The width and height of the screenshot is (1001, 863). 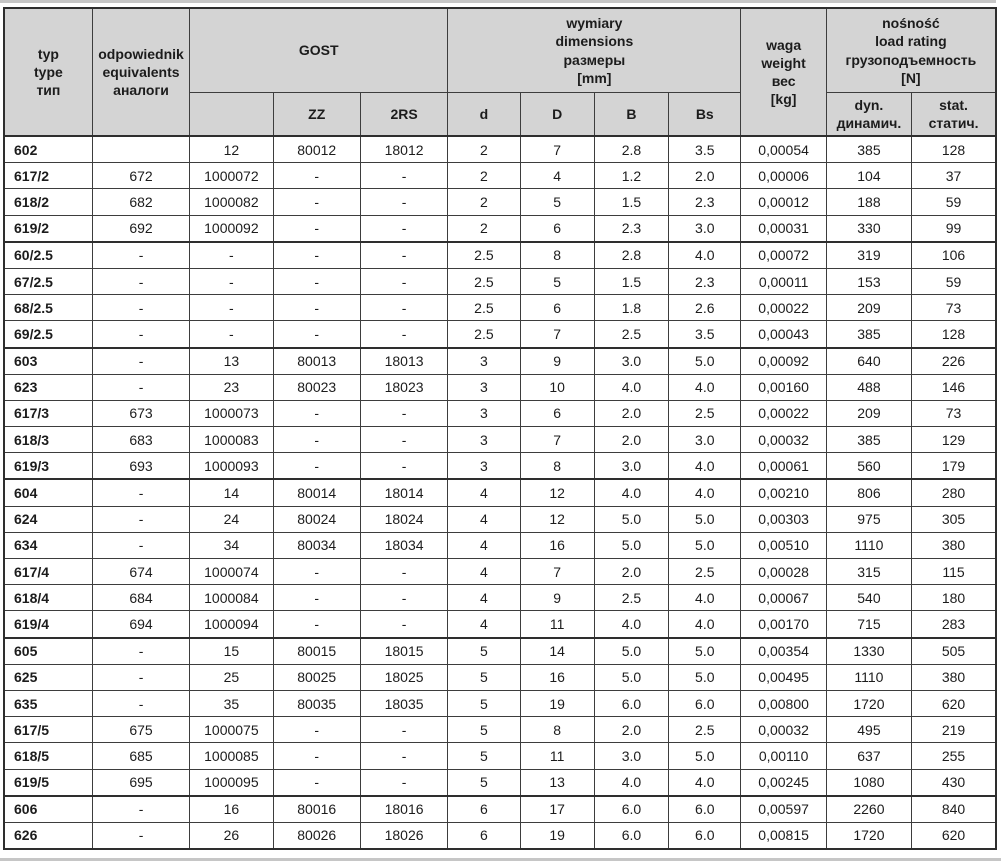 I want to click on table-cell-stat_N: 115, so click(x=954, y=571).